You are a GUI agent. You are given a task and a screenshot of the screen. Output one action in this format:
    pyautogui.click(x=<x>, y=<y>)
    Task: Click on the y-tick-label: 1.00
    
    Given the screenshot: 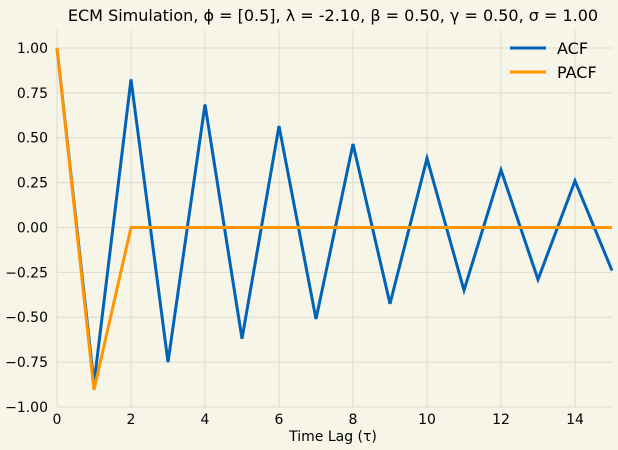 What is the action you would take?
    pyautogui.click(x=32, y=49)
    